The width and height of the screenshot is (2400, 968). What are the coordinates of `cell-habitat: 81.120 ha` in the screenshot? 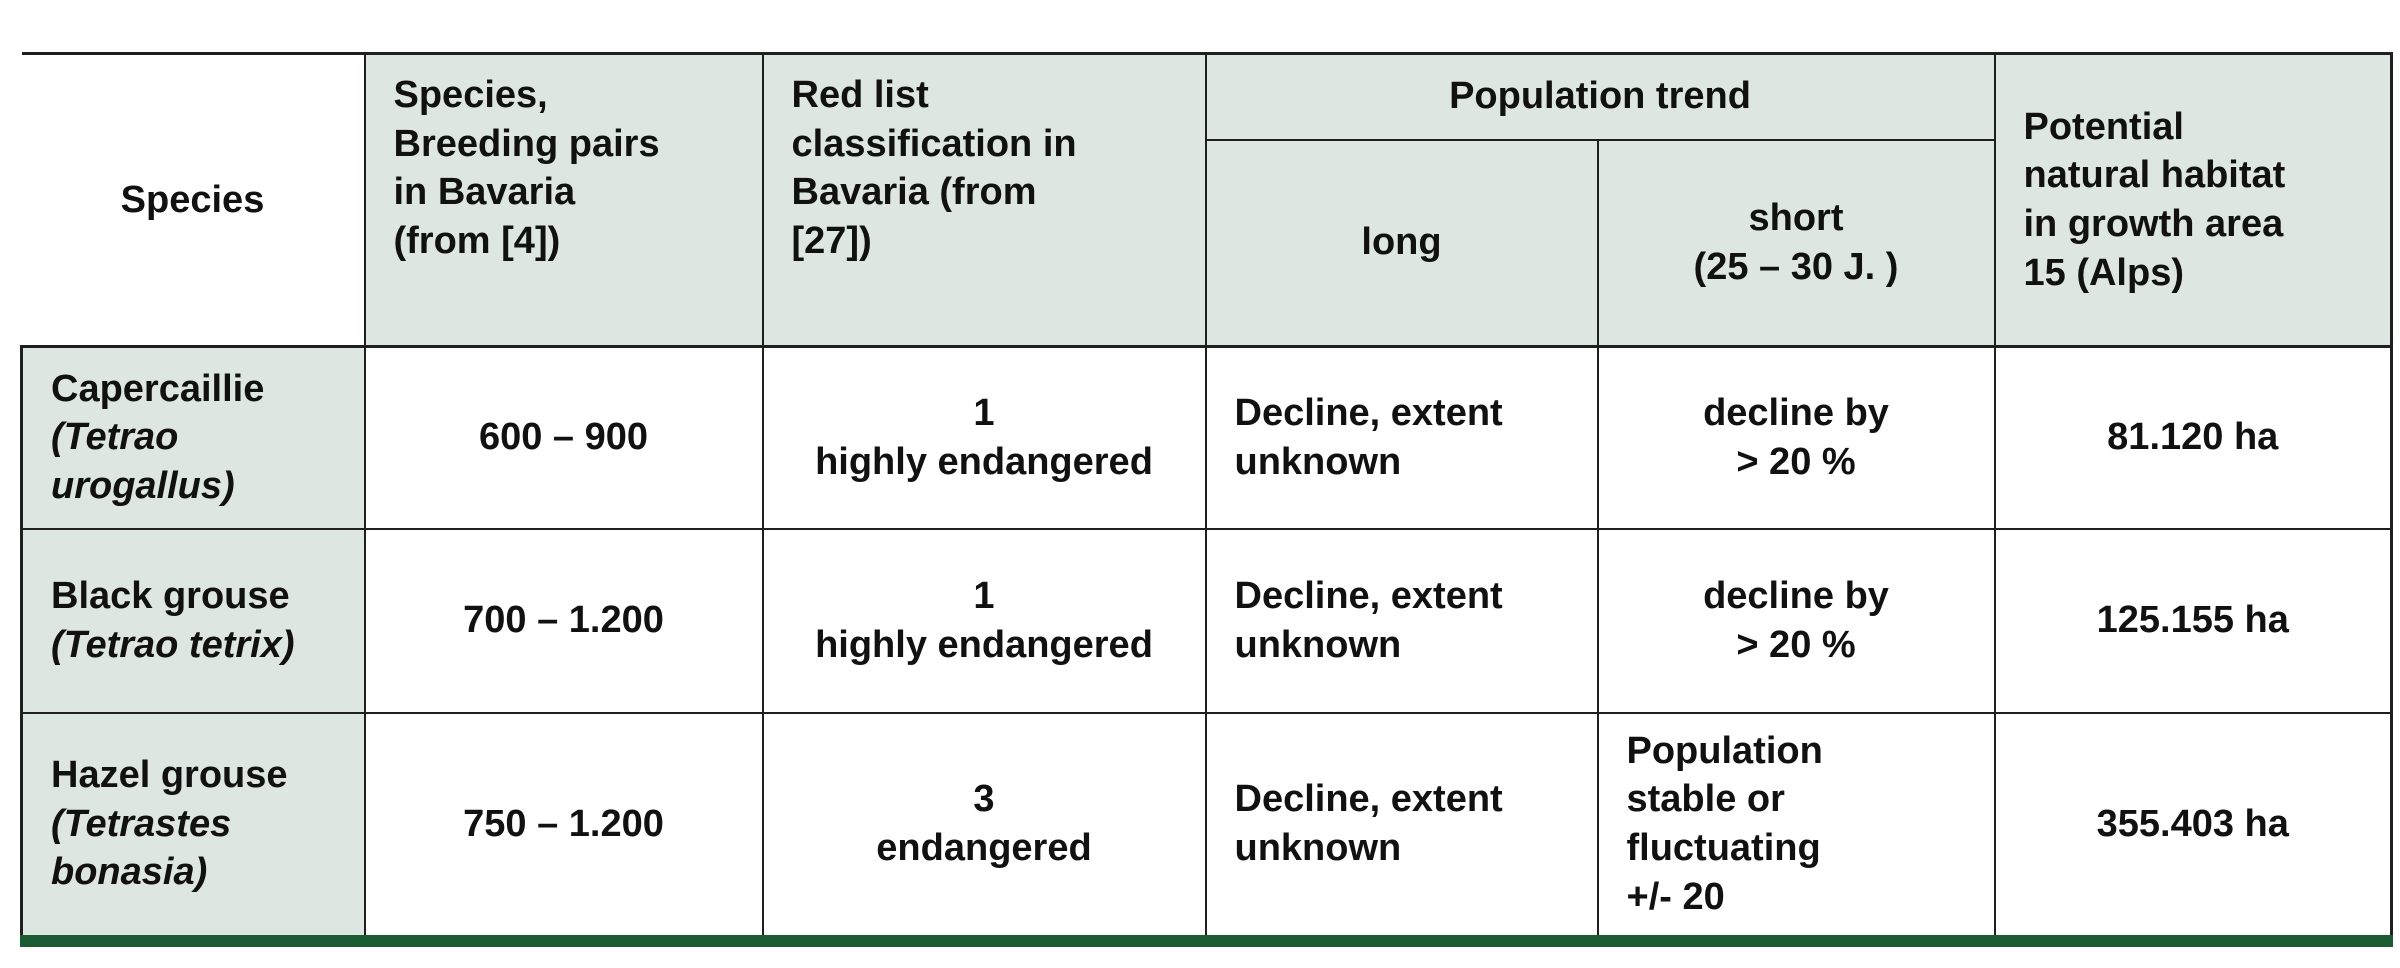 It's located at (2193, 437).